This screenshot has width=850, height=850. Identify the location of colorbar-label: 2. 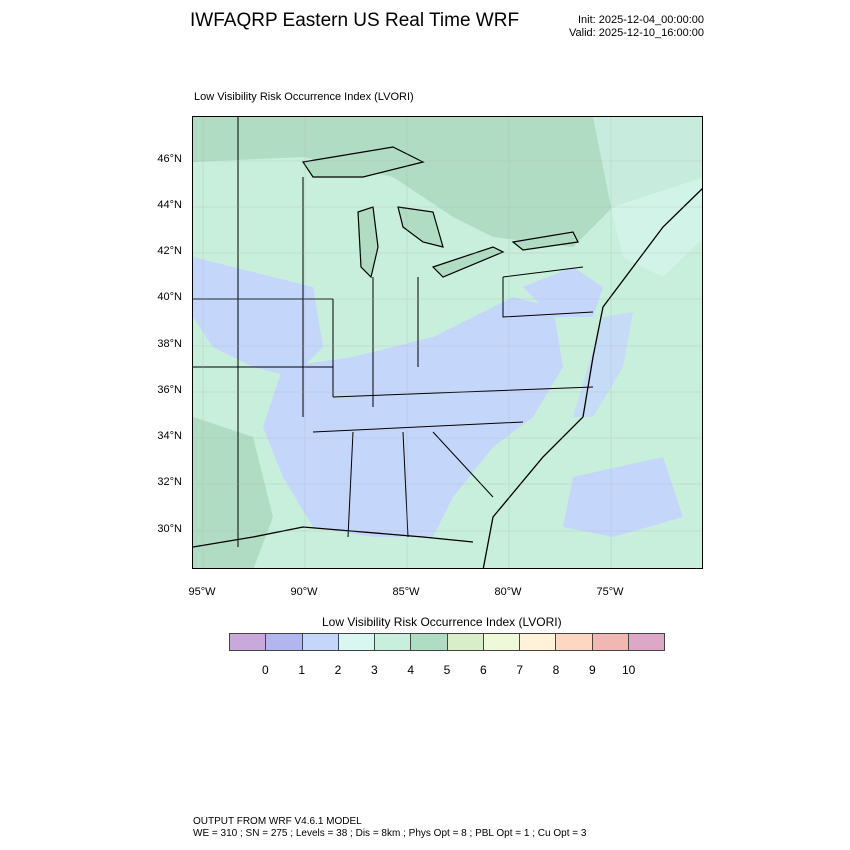
(338, 670).